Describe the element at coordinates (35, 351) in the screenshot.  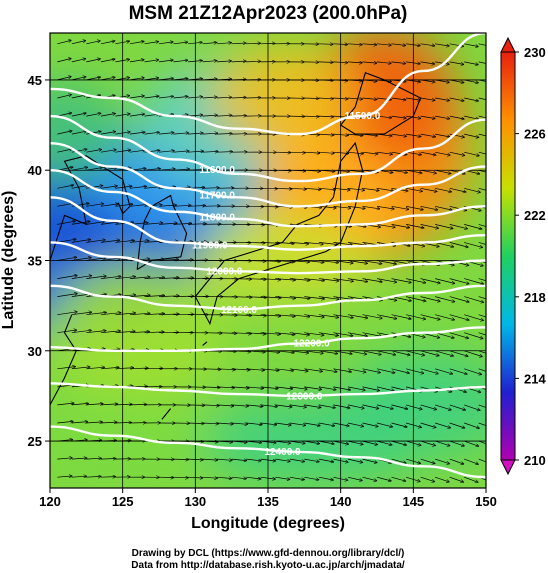
I see `y-tick-label-1: 30` at that location.